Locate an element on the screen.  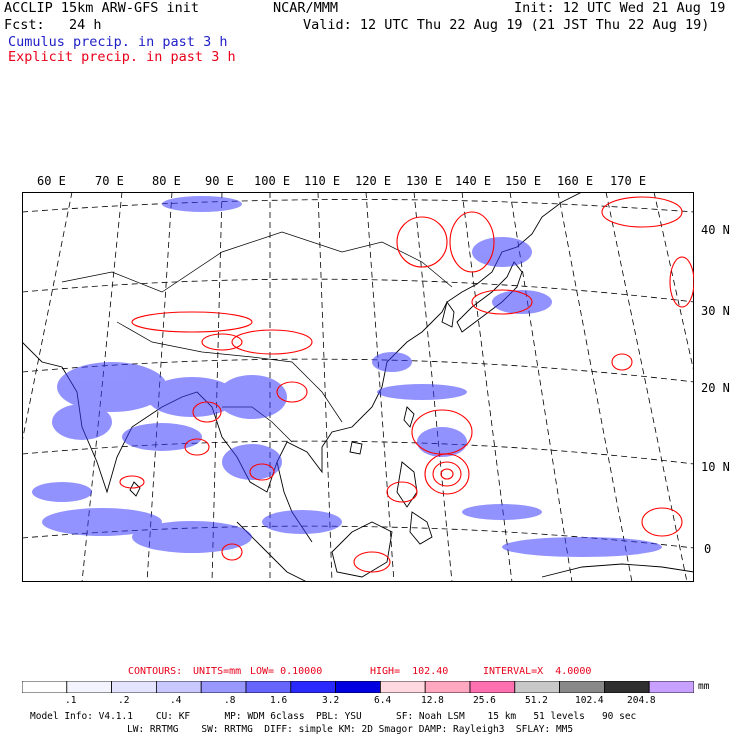
lat-label: 40 N is located at coordinates (715, 230).